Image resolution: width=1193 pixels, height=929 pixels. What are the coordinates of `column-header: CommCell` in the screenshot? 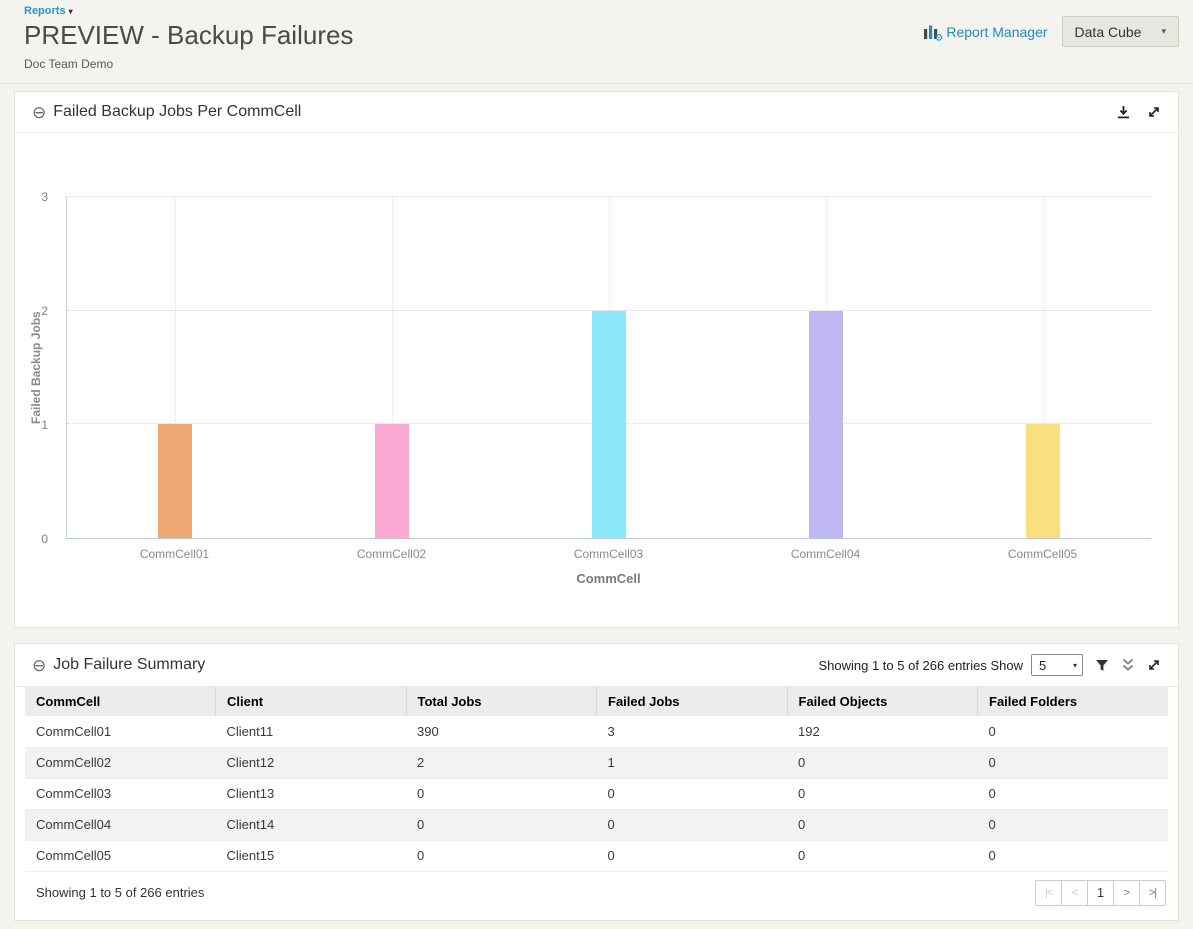 It's located at (120, 701).